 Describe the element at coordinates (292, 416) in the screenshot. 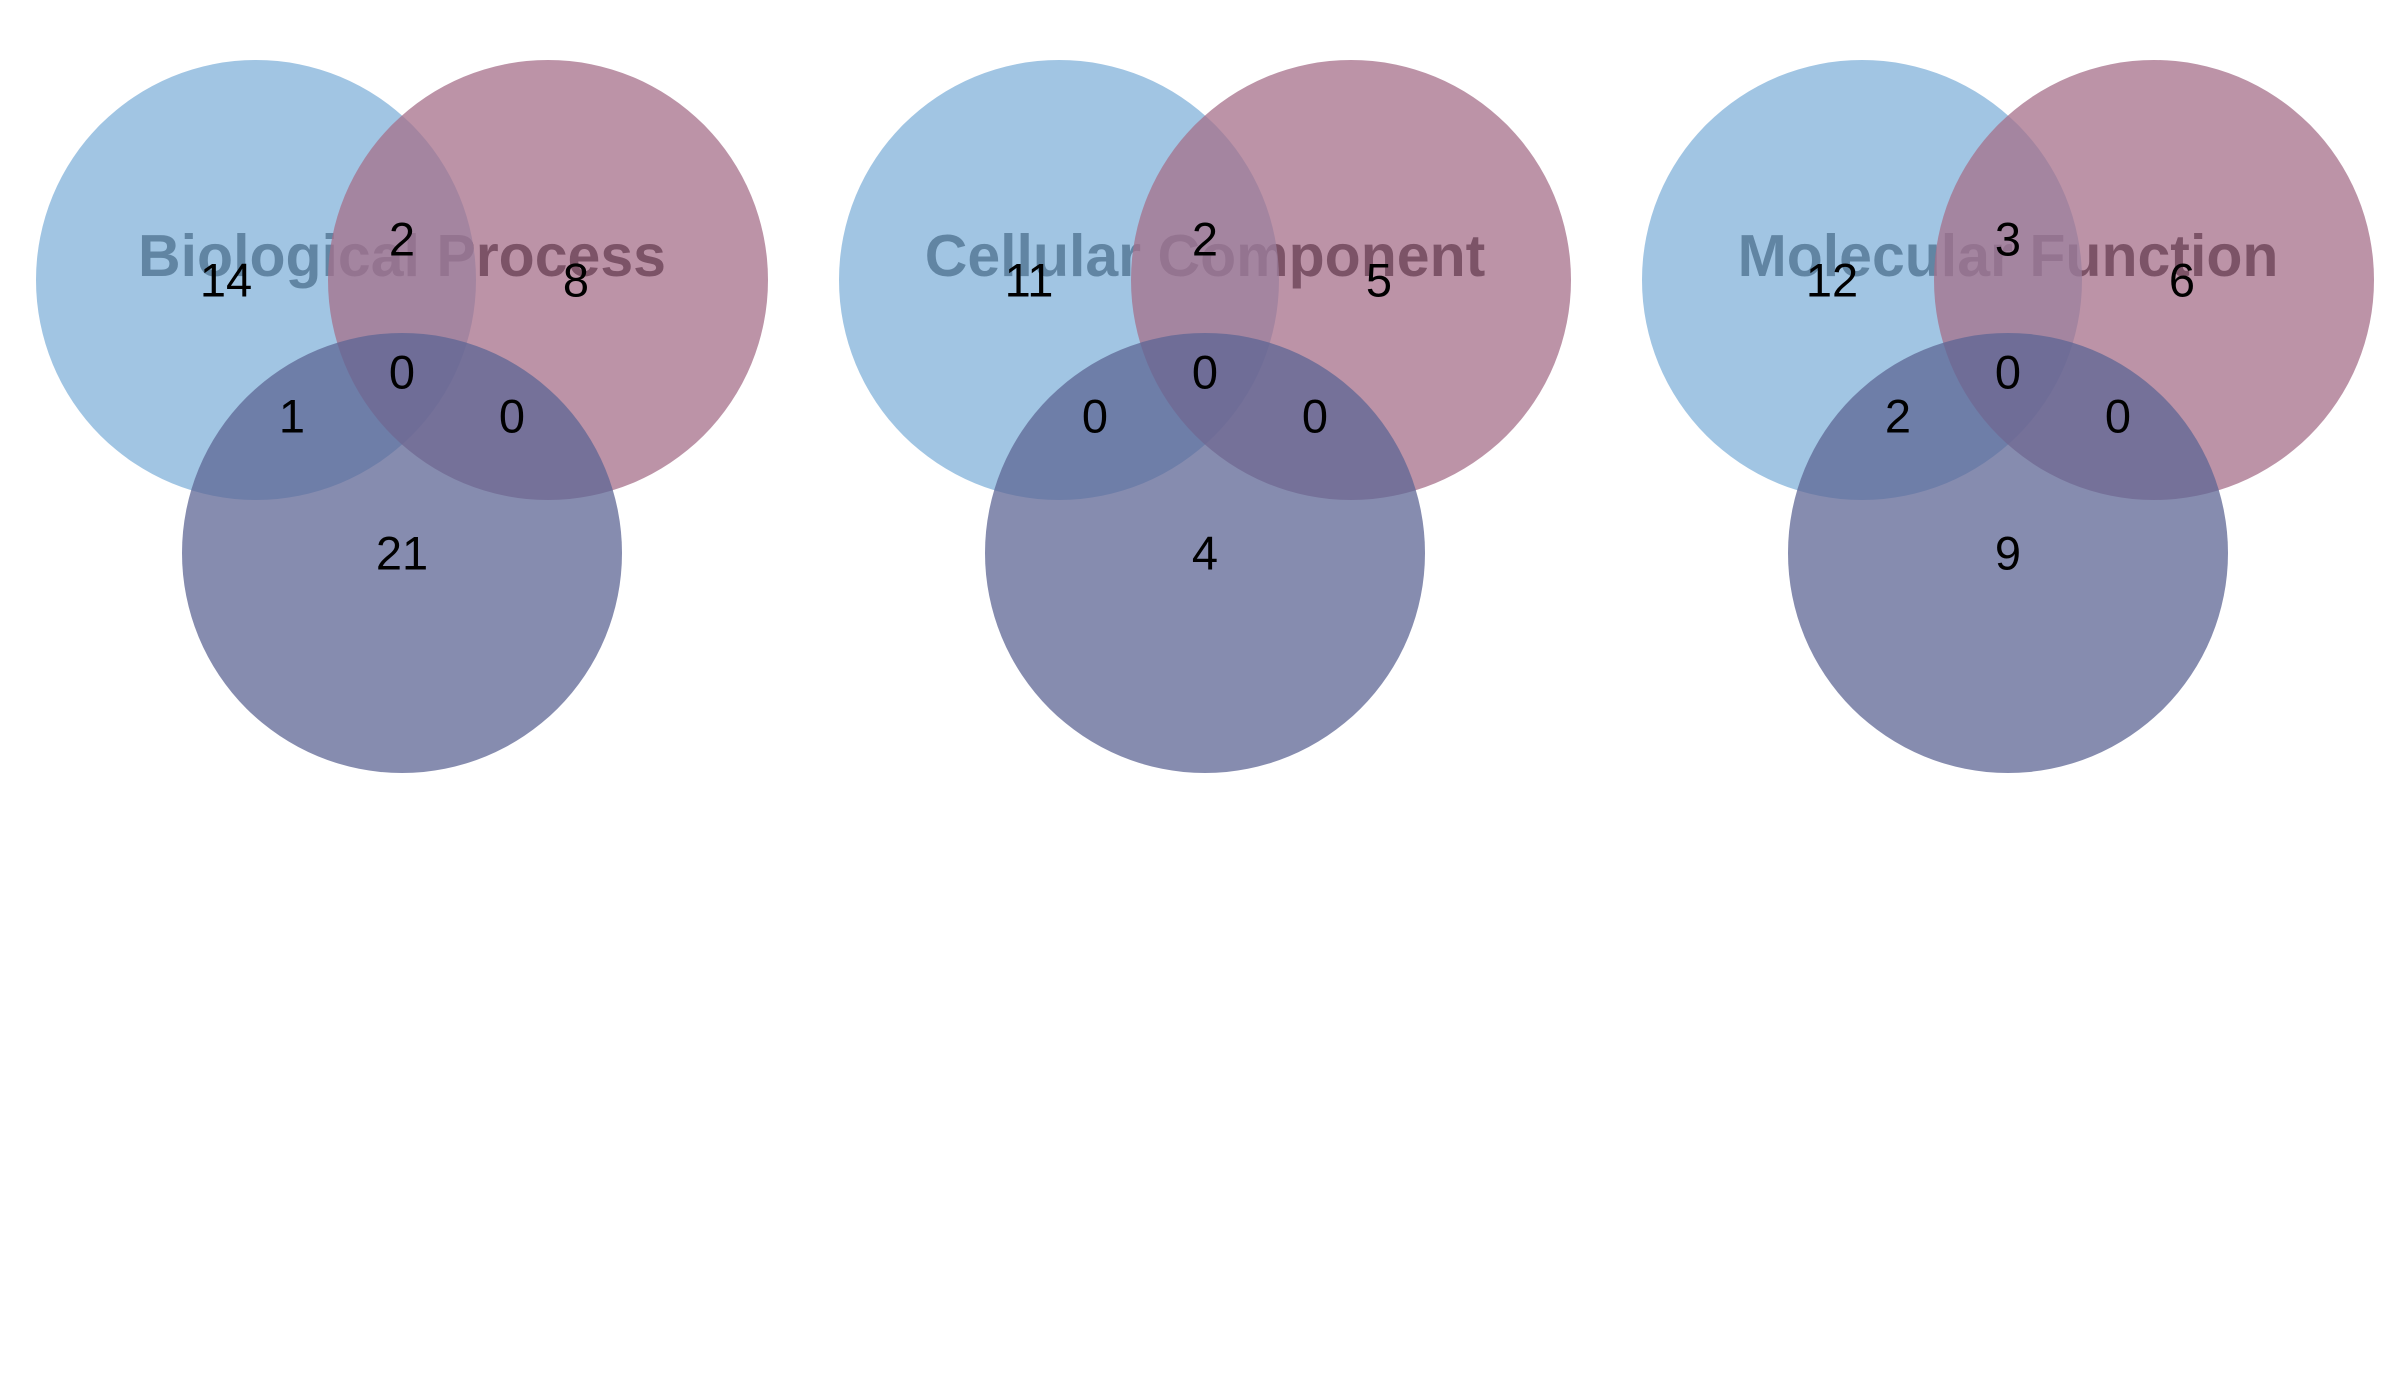

I see `count-a-c-overlap: 1` at that location.